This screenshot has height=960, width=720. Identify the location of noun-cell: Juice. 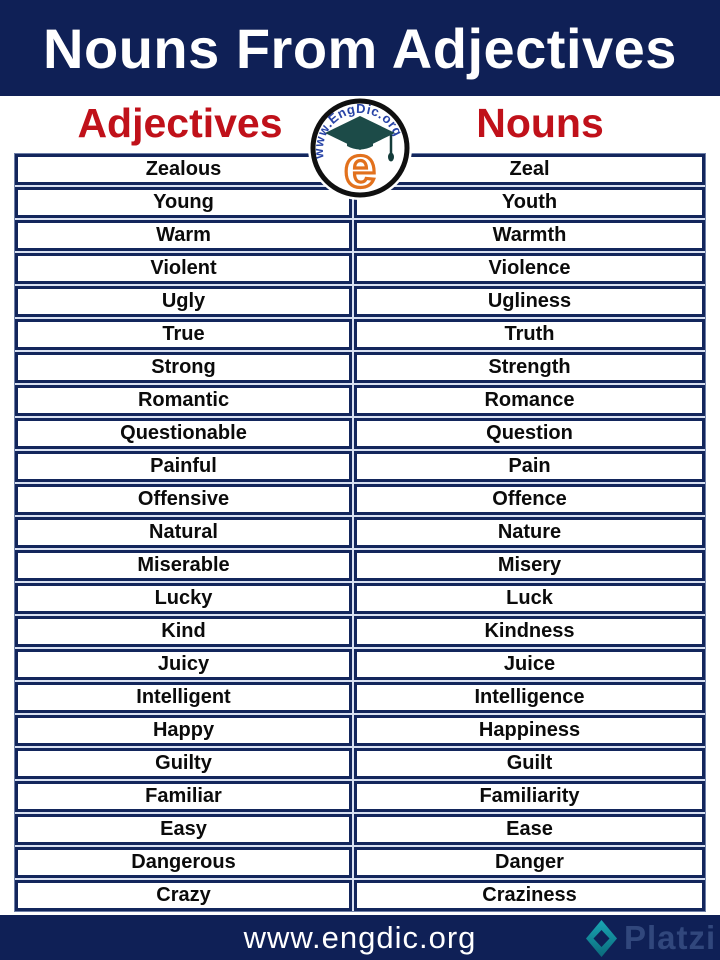
(529, 664).